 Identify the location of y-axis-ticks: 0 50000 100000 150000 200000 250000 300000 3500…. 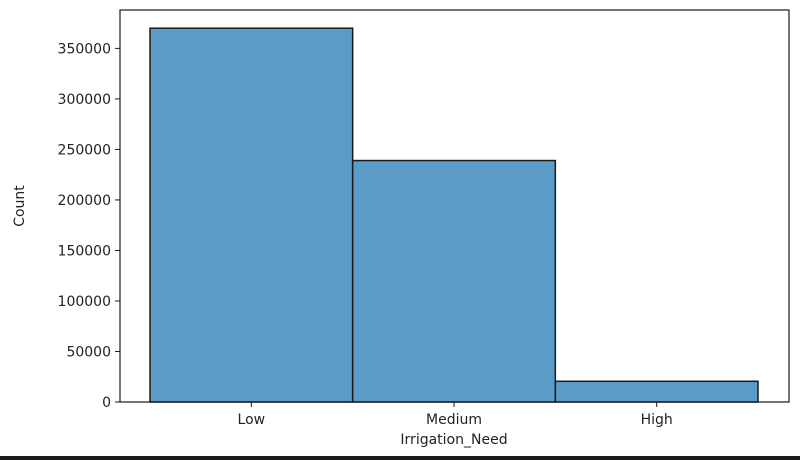
(89, 226).